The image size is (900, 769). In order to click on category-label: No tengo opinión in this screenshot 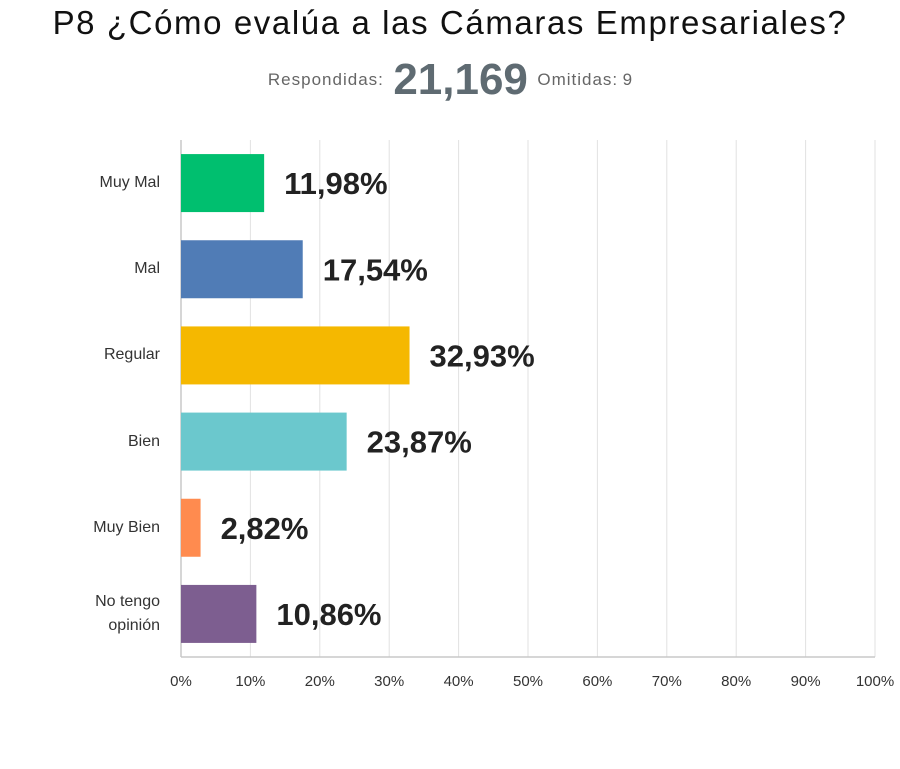, I will do `click(127, 613)`.